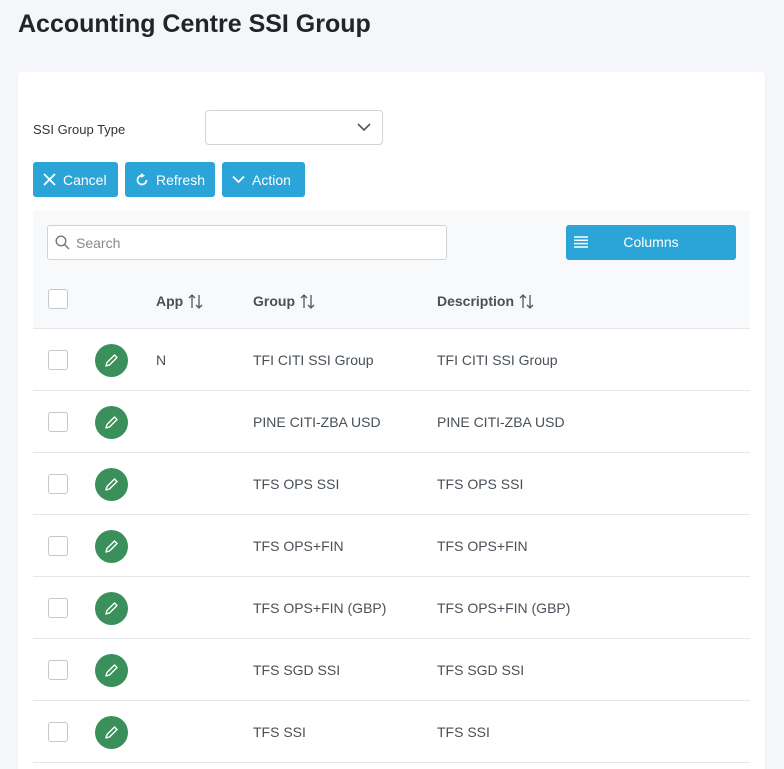 The image size is (784, 769). What do you see at coordinates (85, 179) in the screenshot?
I see `cancel-button-label: Cancel` at bounding box center [85, 179].